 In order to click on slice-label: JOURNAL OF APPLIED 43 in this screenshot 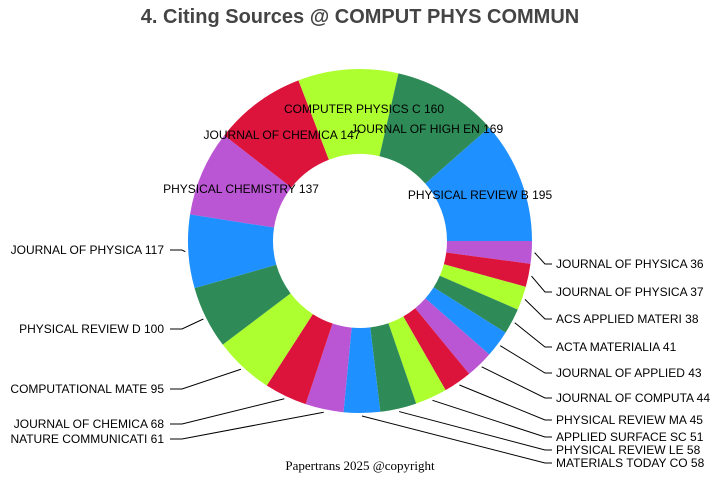, I will do `click(629, 373)`.